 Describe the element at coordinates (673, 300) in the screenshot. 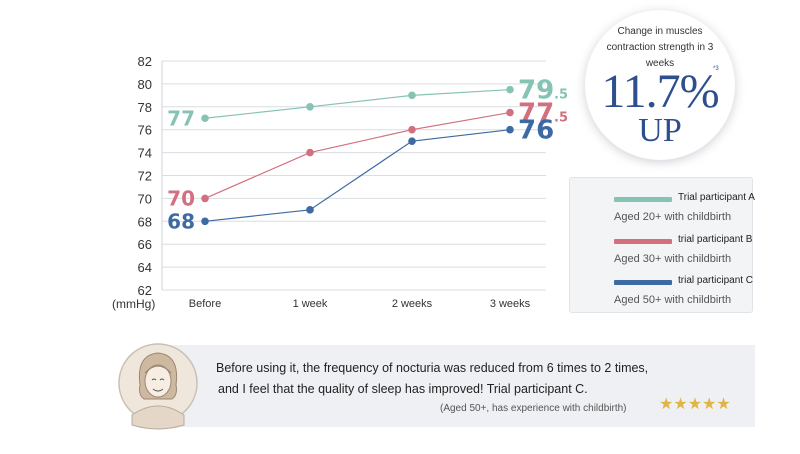

I see `legend-desc-c: Aged 50+ with childbirth` at that location.